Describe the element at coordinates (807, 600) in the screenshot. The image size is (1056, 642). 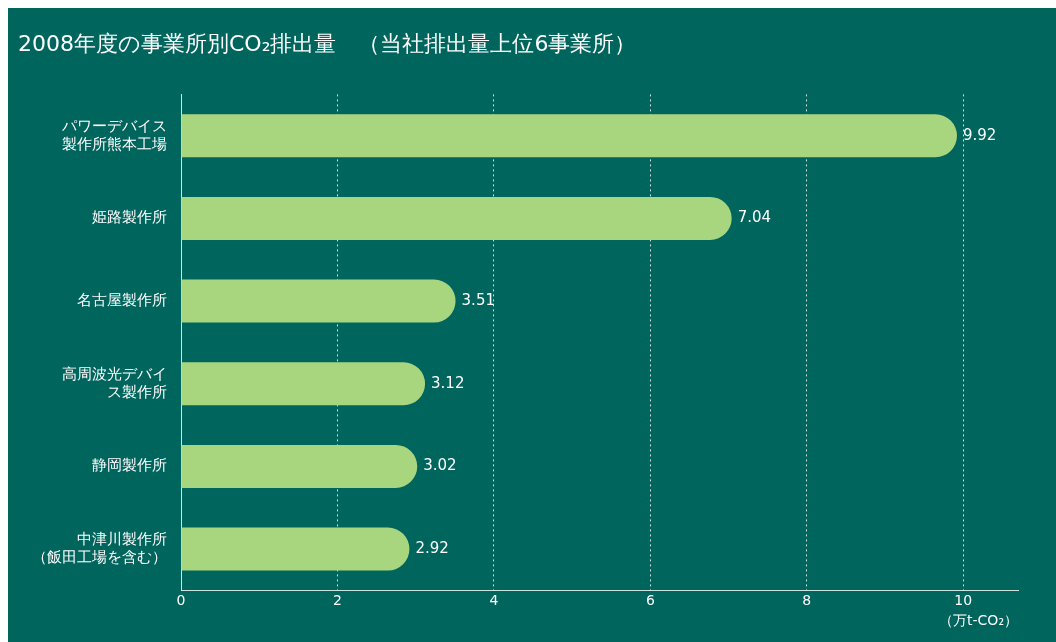
I see `x-tick-label: 8` at that location.